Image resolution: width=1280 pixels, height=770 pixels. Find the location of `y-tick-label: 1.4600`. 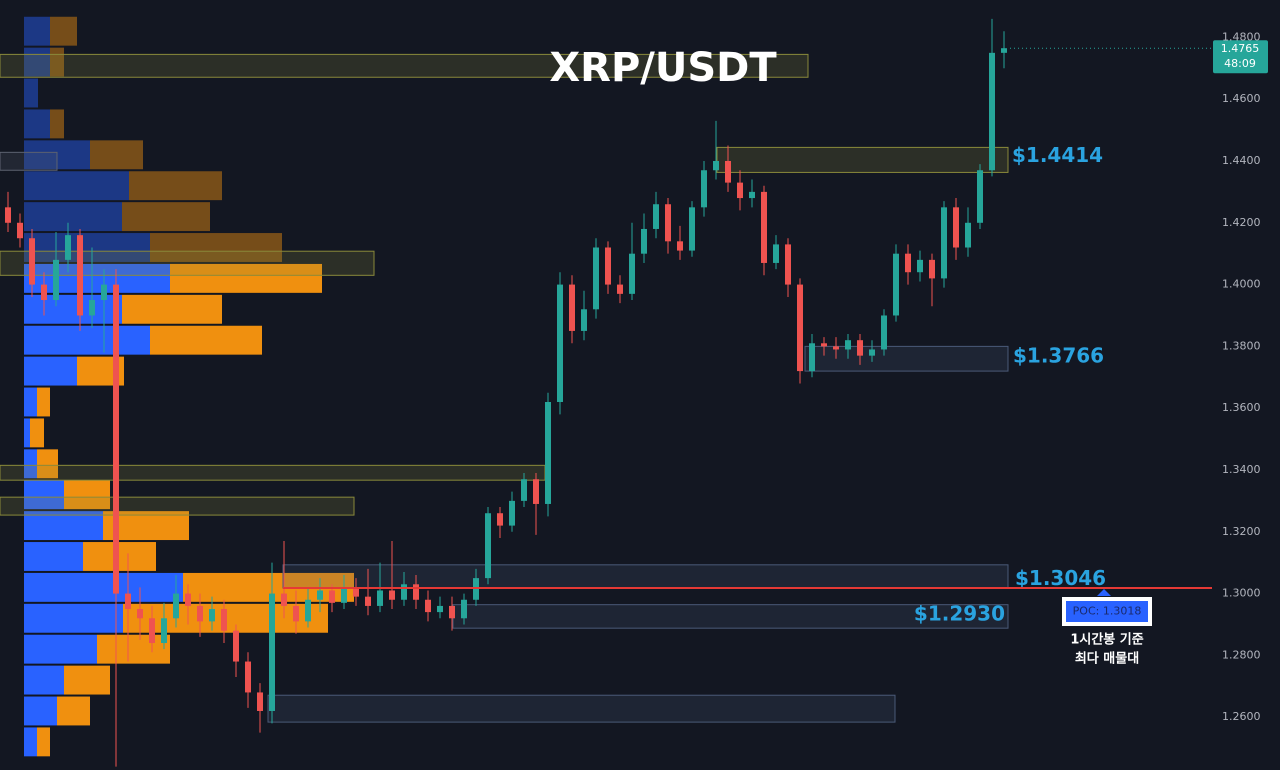

y-tick-label: 1.4600 is located at coordinates (1241, 98).